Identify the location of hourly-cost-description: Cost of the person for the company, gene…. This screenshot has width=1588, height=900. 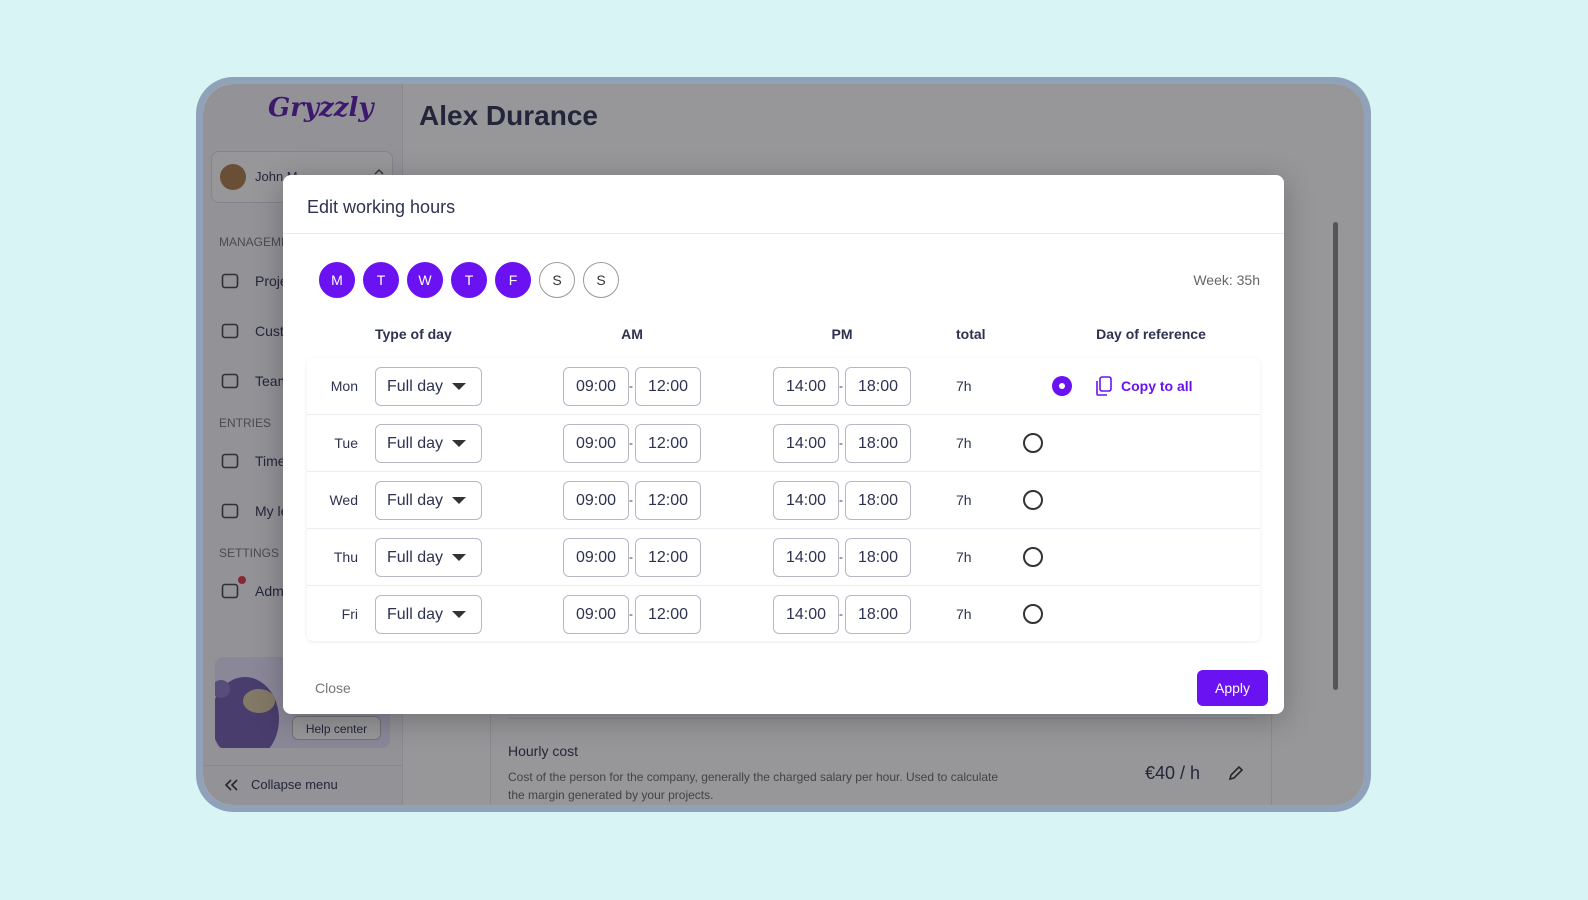
(753, 786).